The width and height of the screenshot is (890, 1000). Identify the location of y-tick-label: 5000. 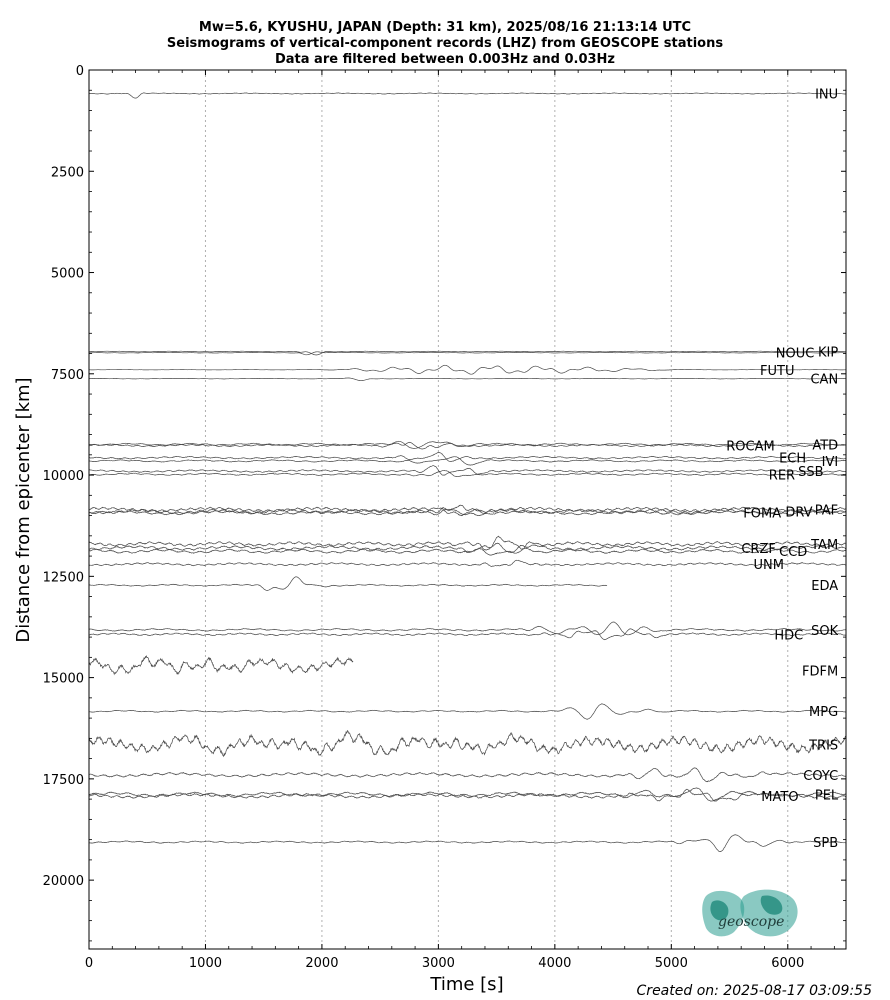
(67, 274).